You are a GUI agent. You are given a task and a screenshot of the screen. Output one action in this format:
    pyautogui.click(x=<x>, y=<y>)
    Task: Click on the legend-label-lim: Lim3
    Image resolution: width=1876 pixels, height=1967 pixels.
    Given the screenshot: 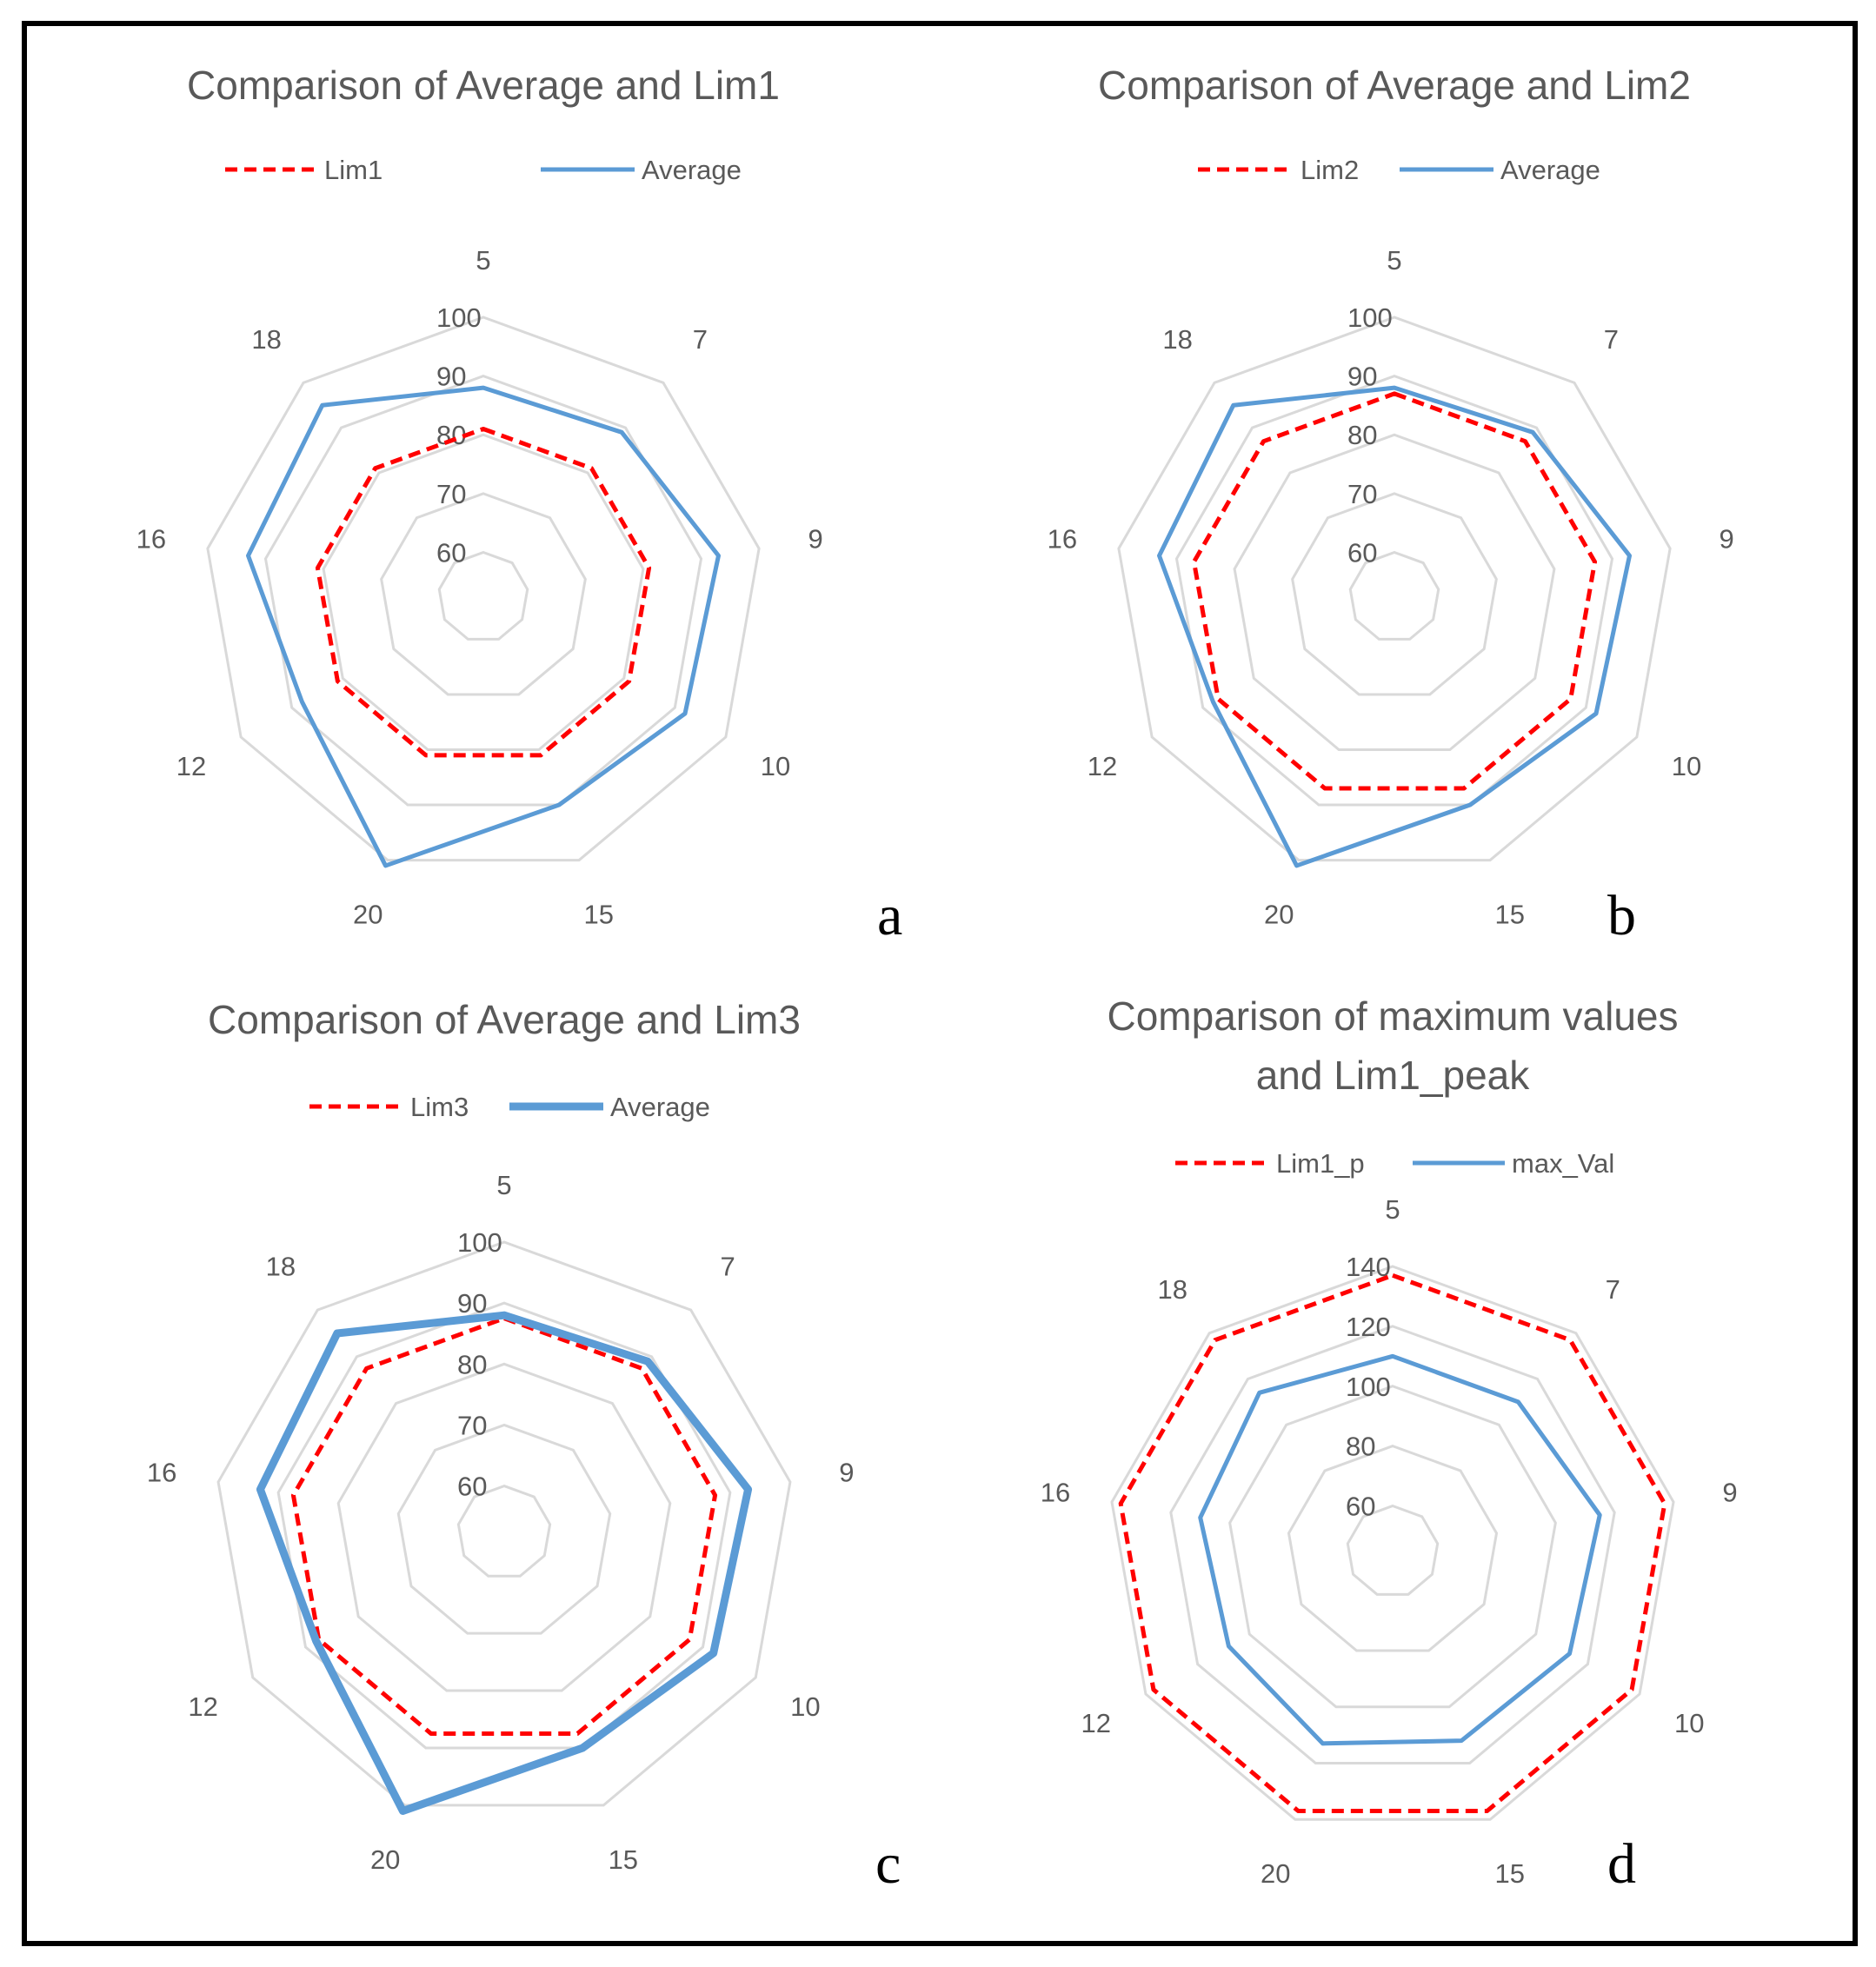 What is the action you would take?
    pyautogui.click(x=440, y=1107)
    